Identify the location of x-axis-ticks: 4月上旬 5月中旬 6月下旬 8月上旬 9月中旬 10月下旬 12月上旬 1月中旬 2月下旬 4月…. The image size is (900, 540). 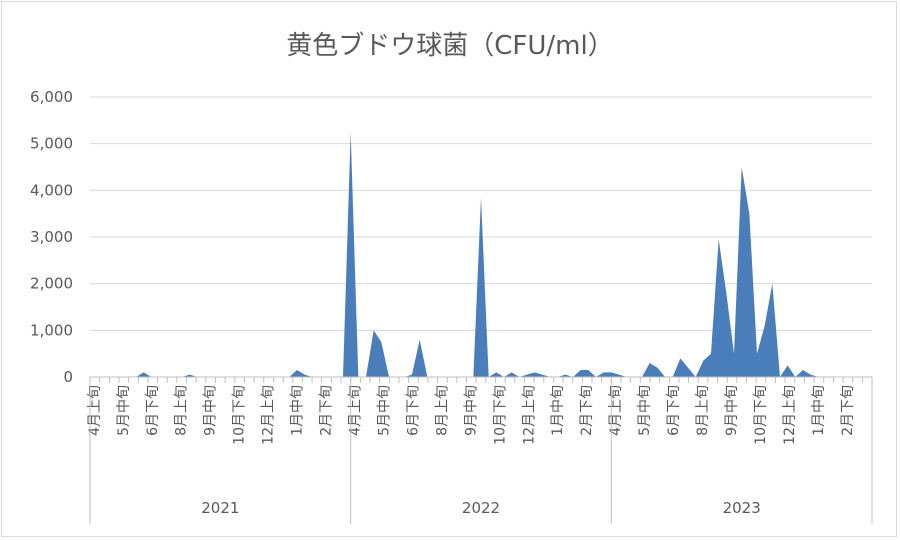
(471, 415).